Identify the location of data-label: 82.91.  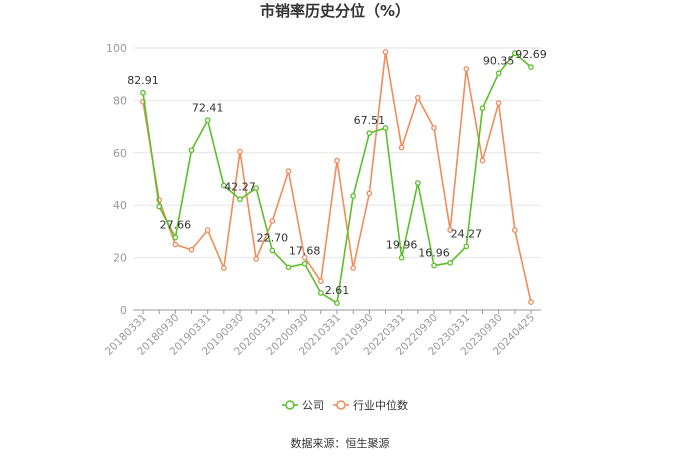
(143, 80).